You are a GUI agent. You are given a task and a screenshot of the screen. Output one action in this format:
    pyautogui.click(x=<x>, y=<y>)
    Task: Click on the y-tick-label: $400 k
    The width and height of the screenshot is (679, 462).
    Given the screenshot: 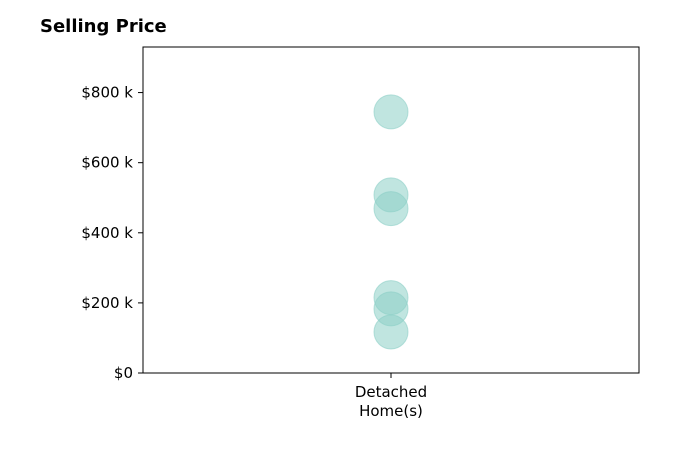 What is the action you would take?
    pyautogui.click(x=107, y=233)
    